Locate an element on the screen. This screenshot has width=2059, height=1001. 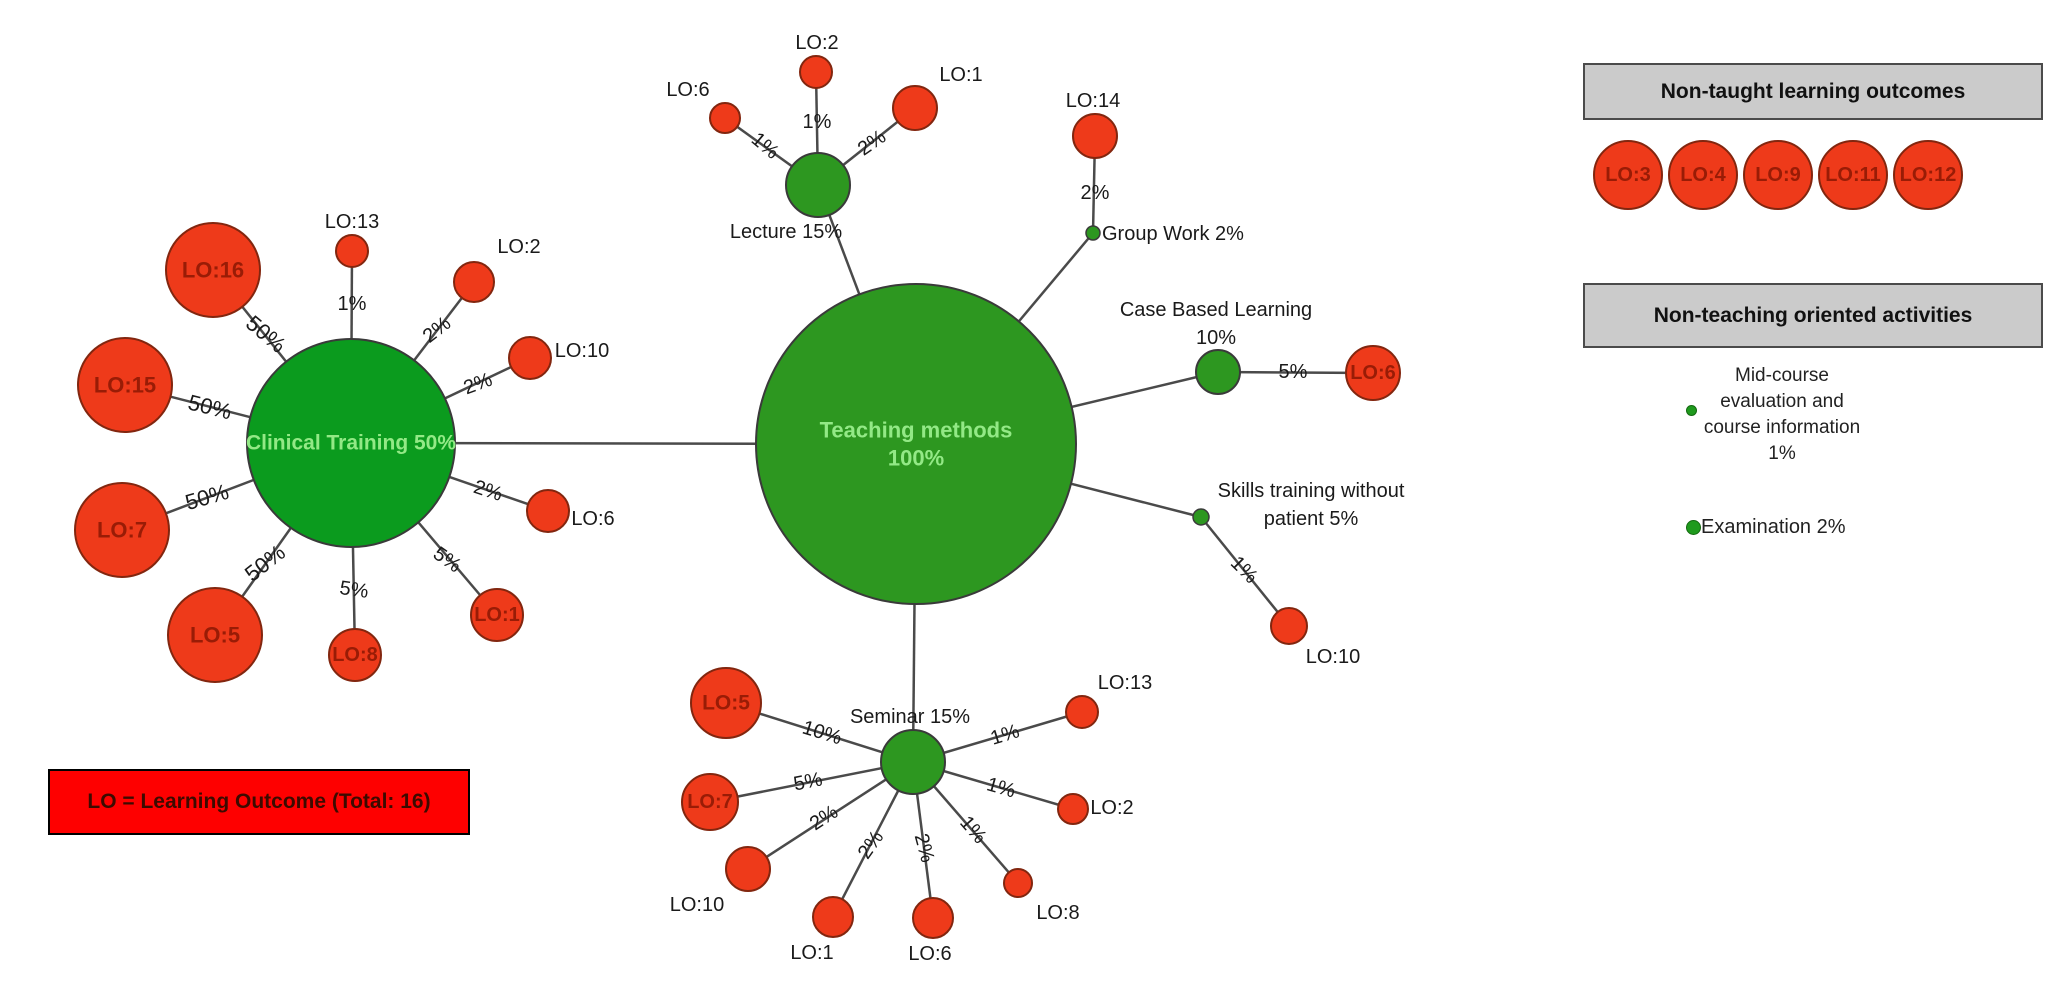
edge-label-seminar-sem-lo2: 1% is located at coordinates (1001, 787).